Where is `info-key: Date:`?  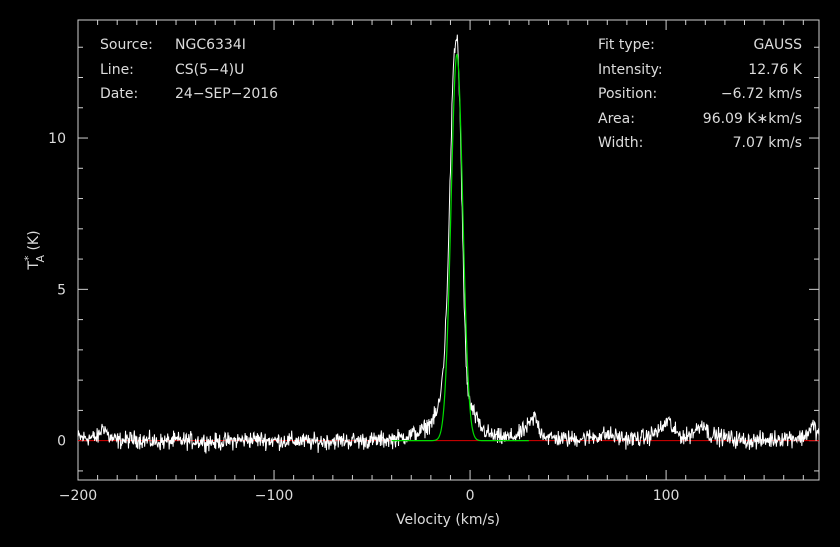 info-key: Date: is located at coordinates (119, 94).